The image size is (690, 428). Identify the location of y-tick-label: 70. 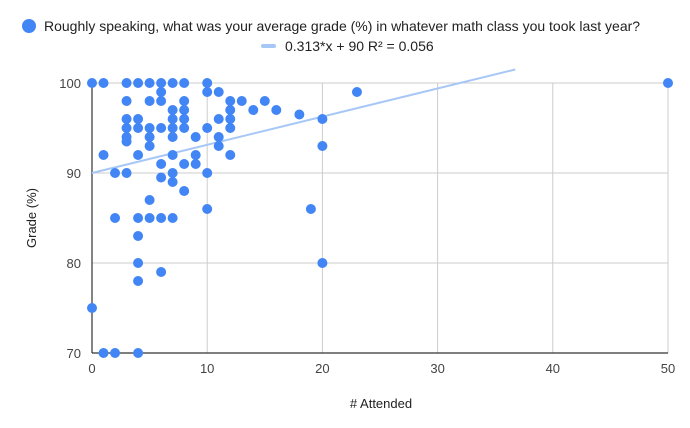
(74, 353).